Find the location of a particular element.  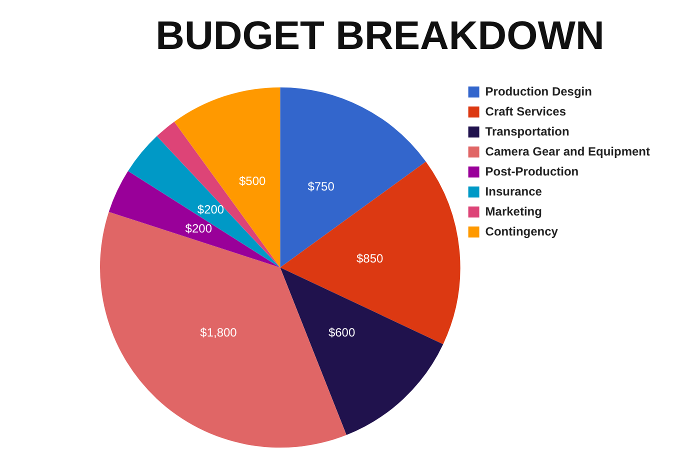

legend-label: Production Desgin is located at coordinates (538, 91).